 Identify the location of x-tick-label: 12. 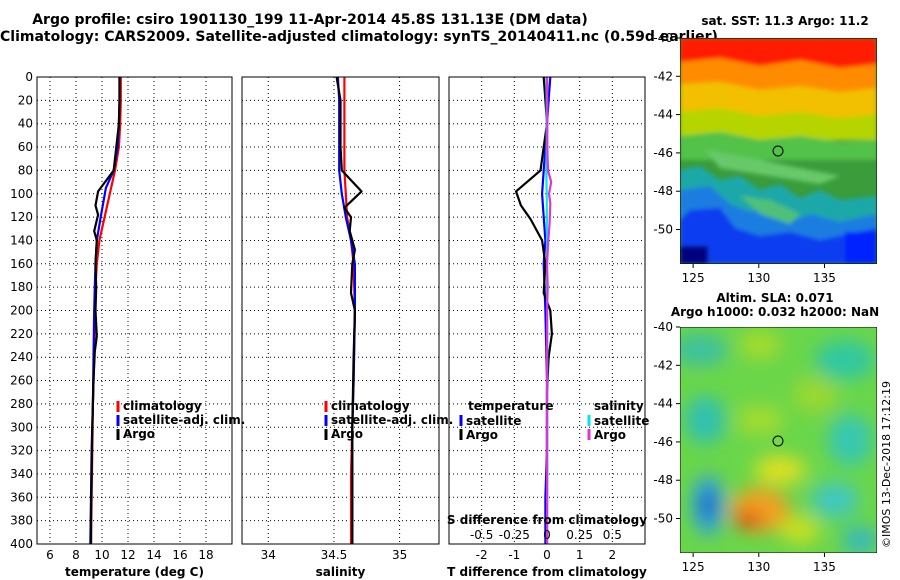
(127, 555).